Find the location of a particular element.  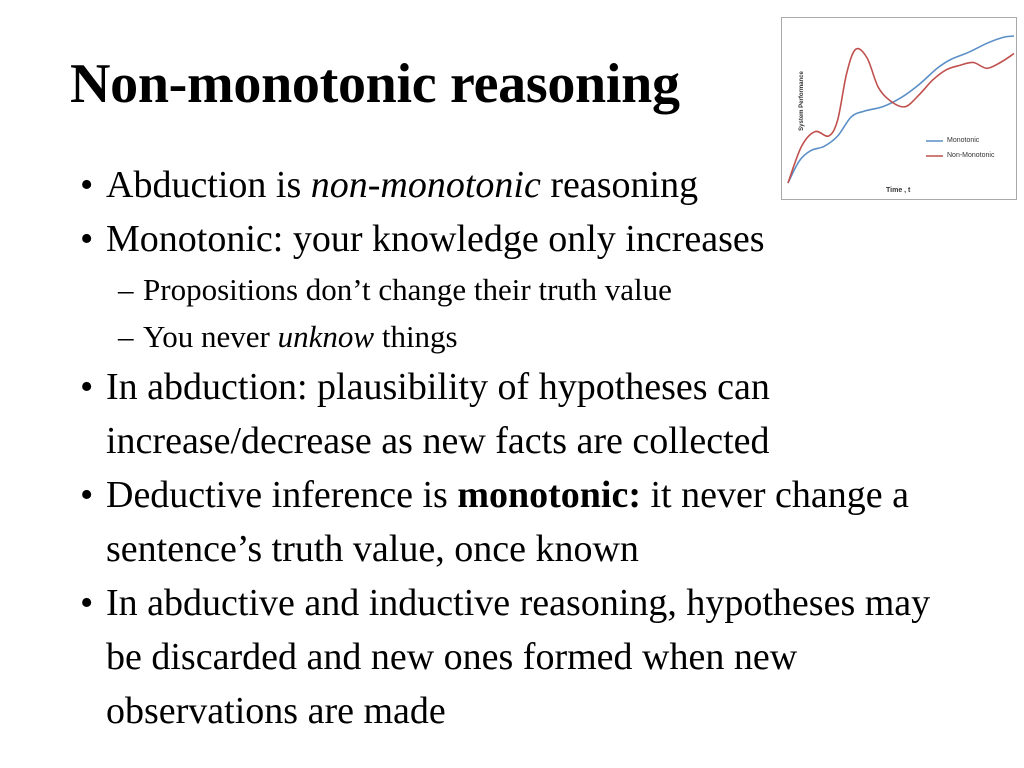

chart-xlabel: Time , t is located at coordinates (898, 190).